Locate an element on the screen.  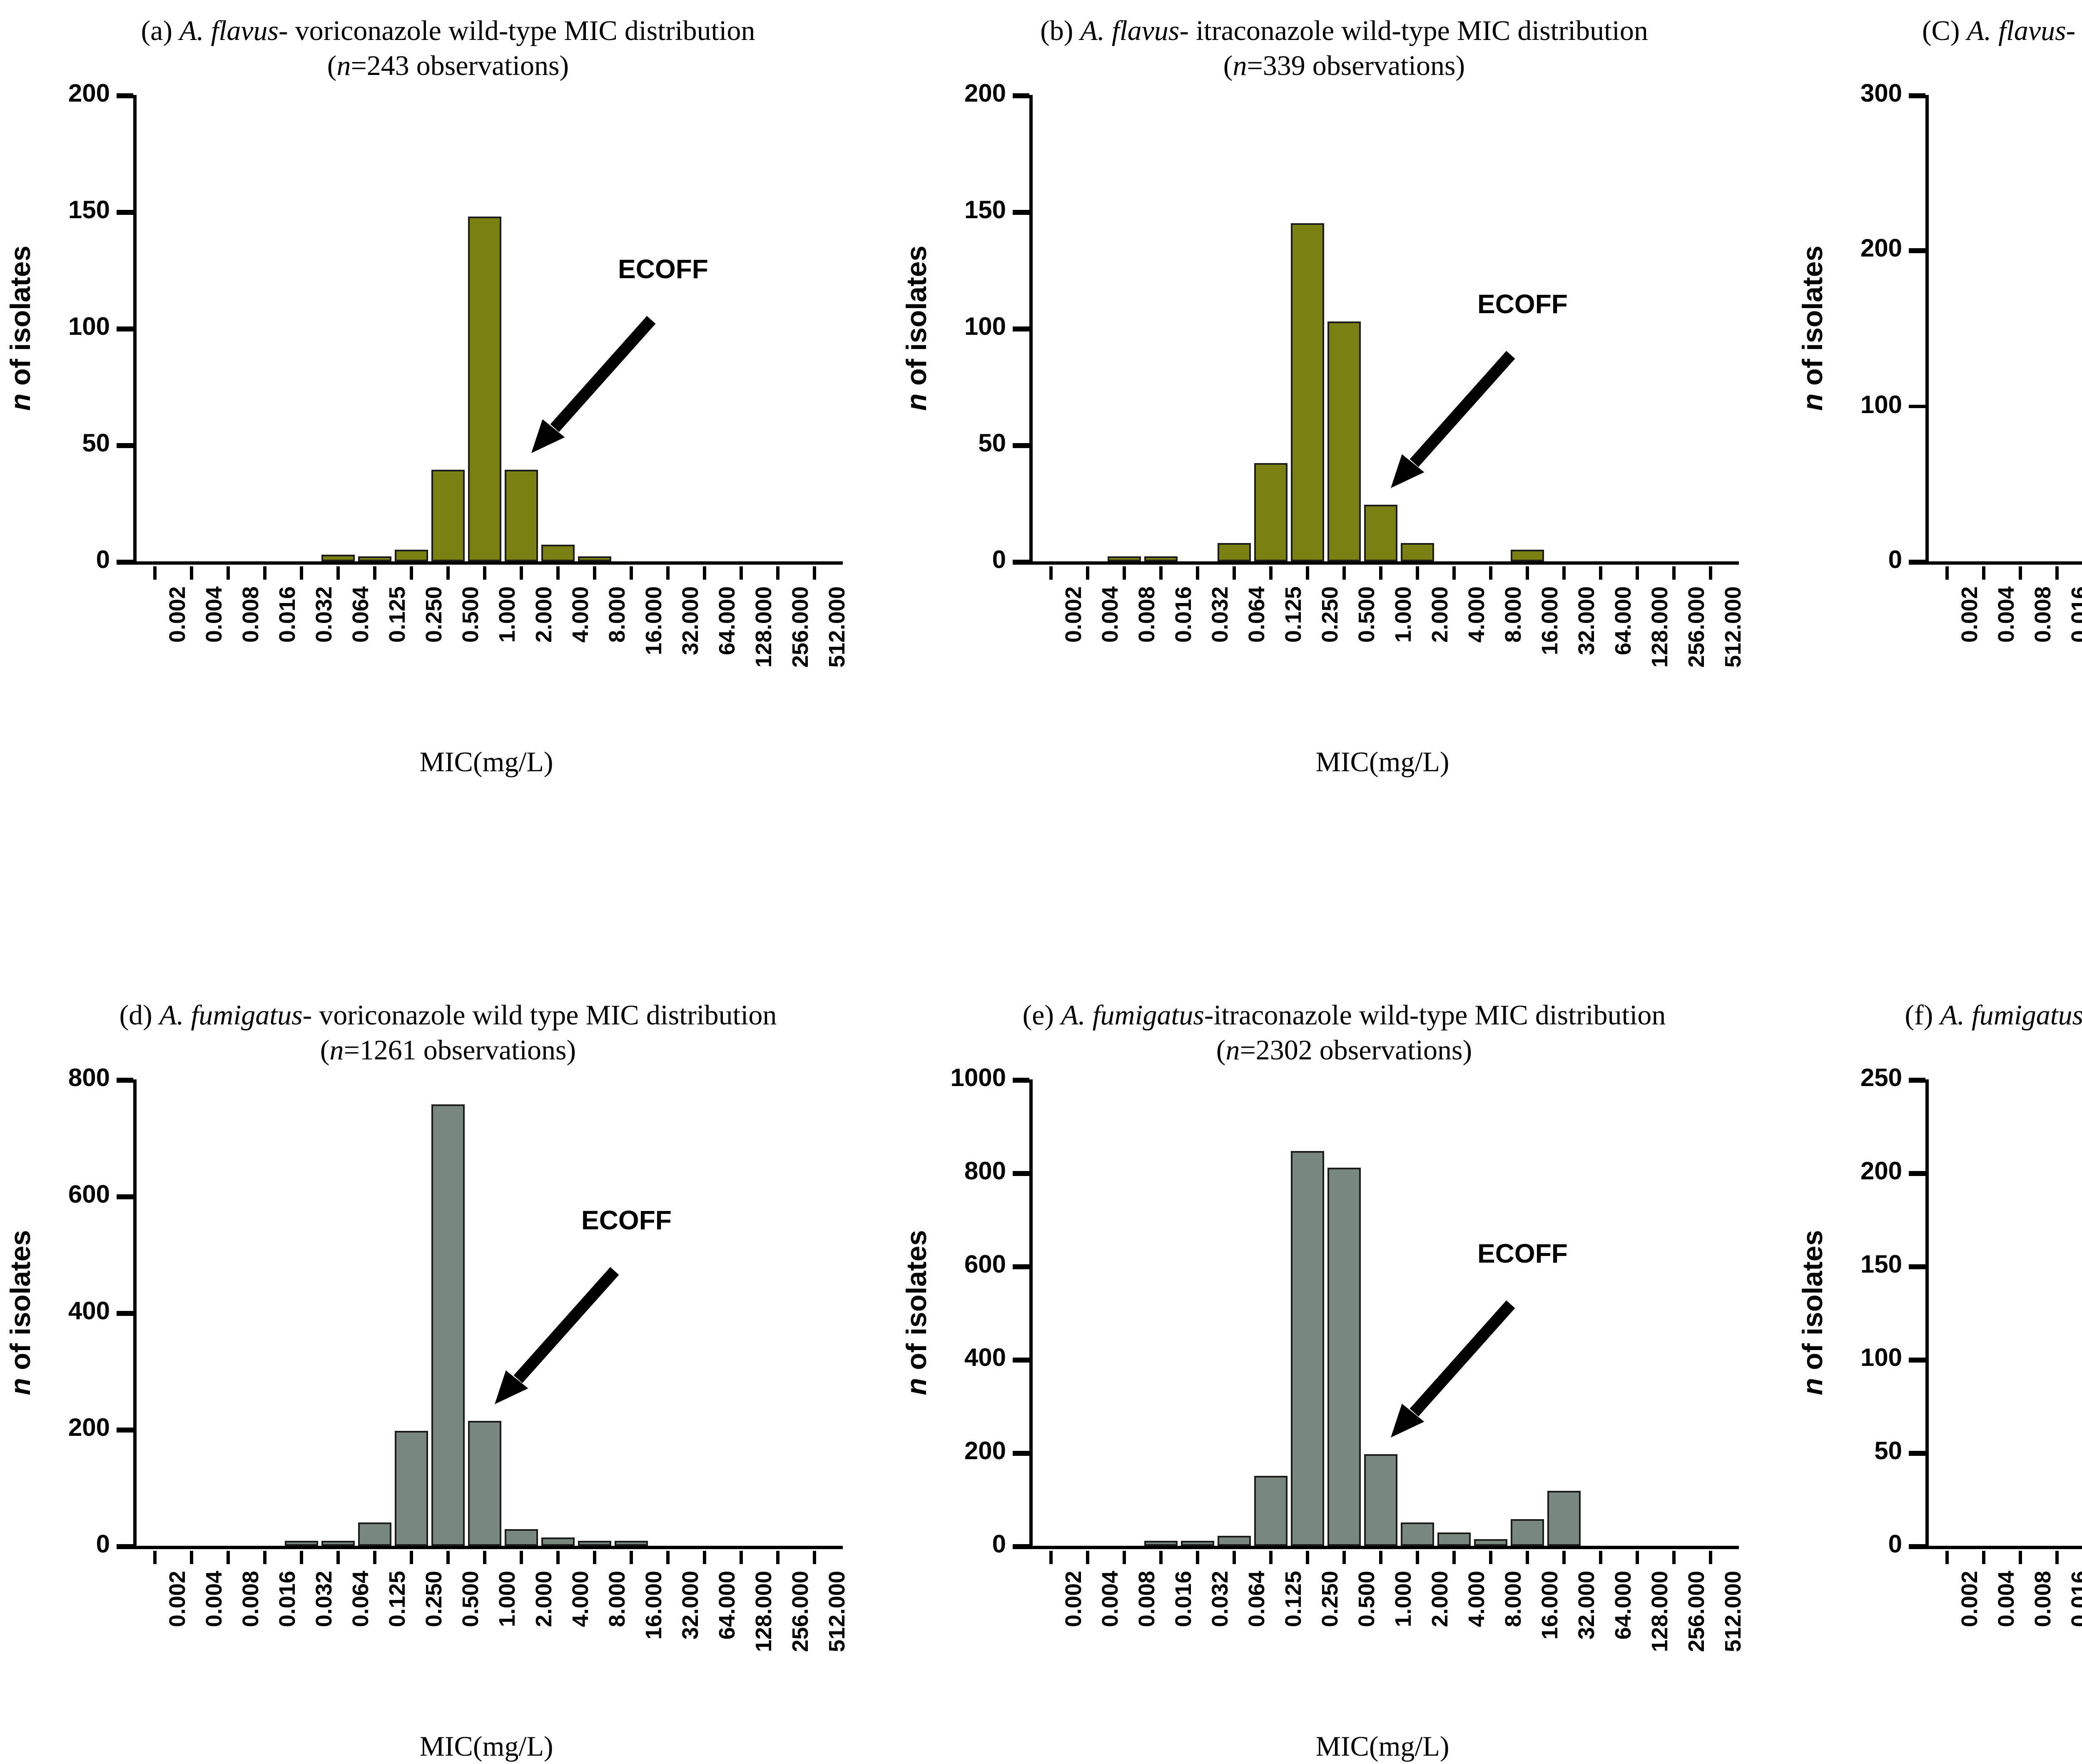
panel-subtitle: (n=434 observations) is located at coordinates (1937, 65).